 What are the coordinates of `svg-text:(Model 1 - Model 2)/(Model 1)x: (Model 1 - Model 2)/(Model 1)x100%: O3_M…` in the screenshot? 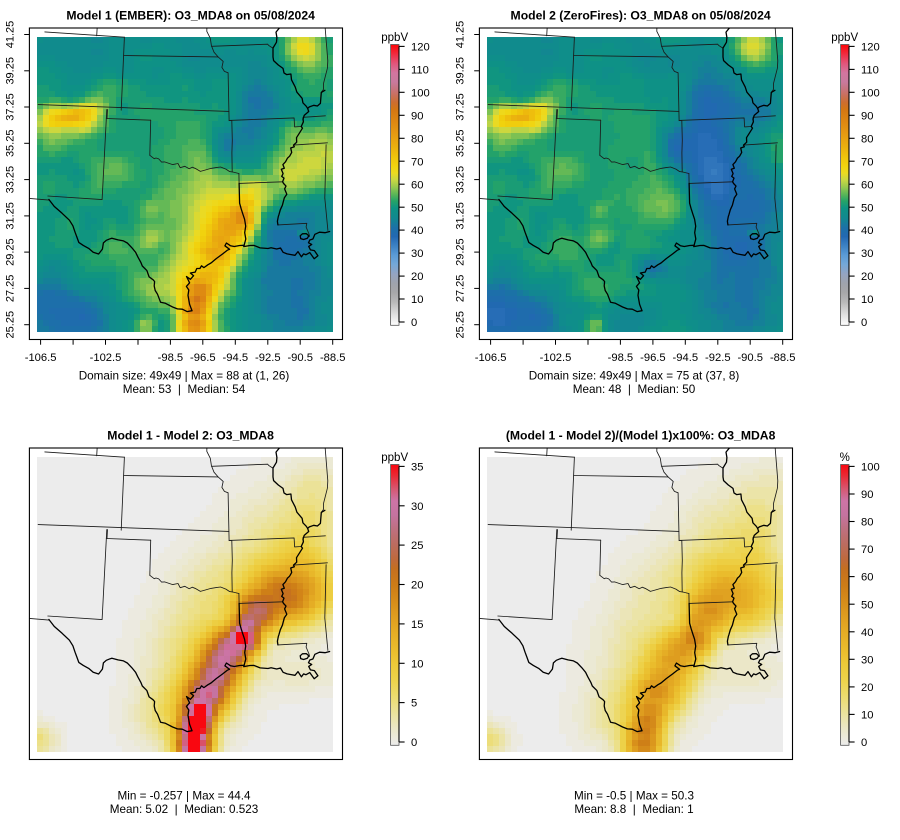 It's located at (641, 436).